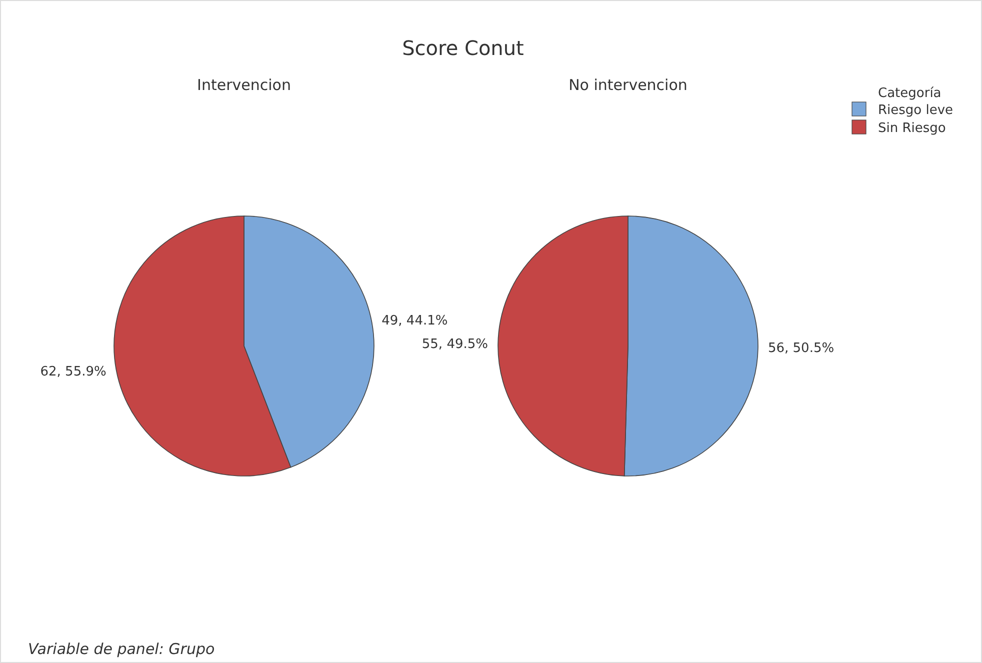  What do you see at coordinates (628, 85) in the screenshot?
I see `slice-label: No intervencion` at bounding box center [628, 85].